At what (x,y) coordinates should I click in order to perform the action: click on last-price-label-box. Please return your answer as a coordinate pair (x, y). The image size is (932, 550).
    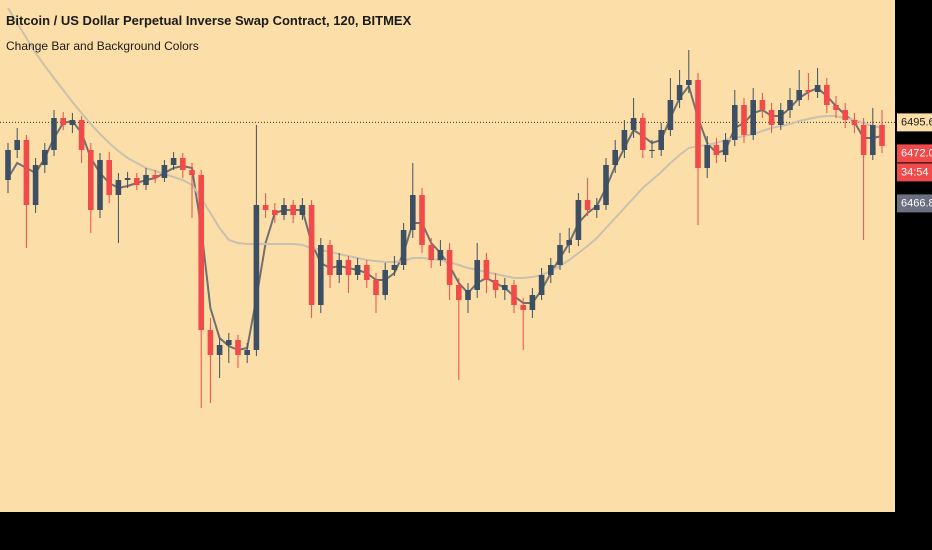
    Looking at the image, I should click on (914, 153).